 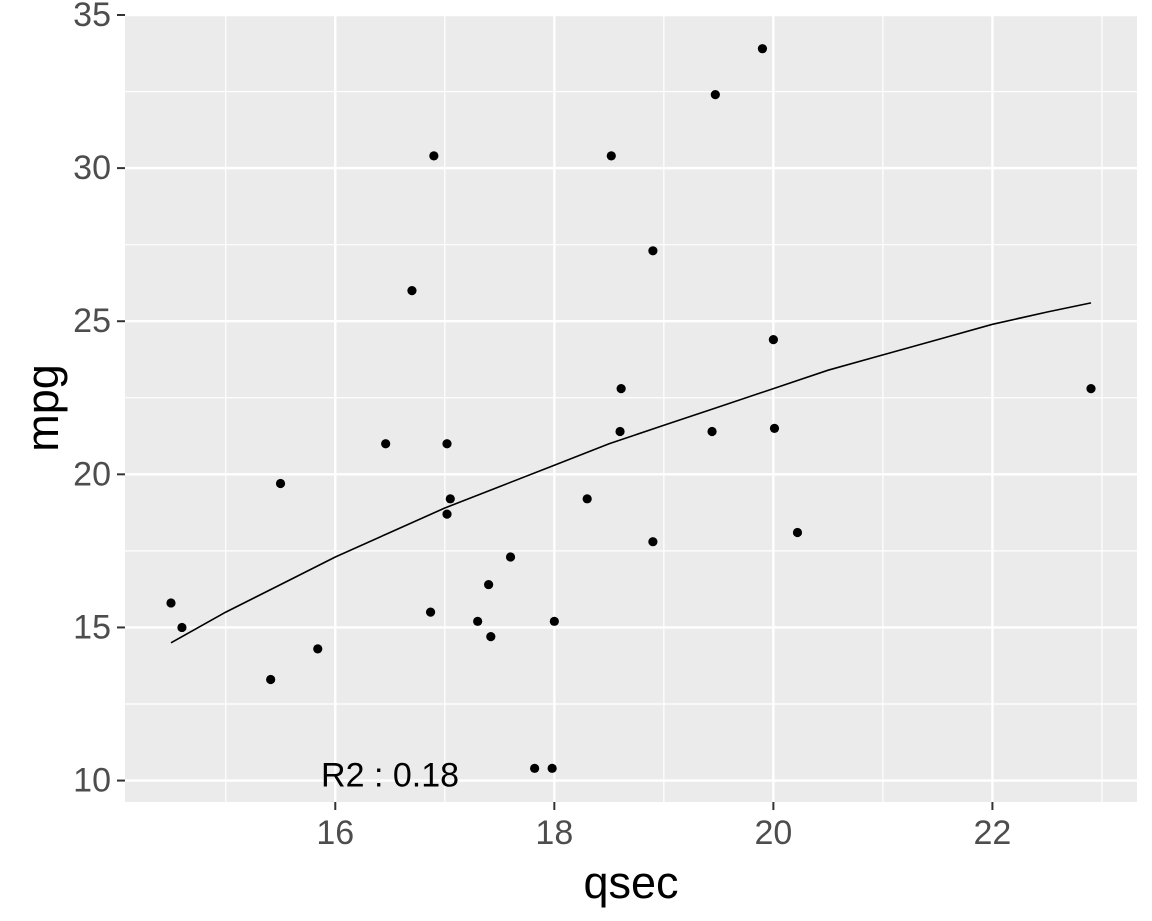 What do you see at coordinates (92, 474) in the screenshot?
I see `y-tick-label: 20` at bounding box center [92, 474].